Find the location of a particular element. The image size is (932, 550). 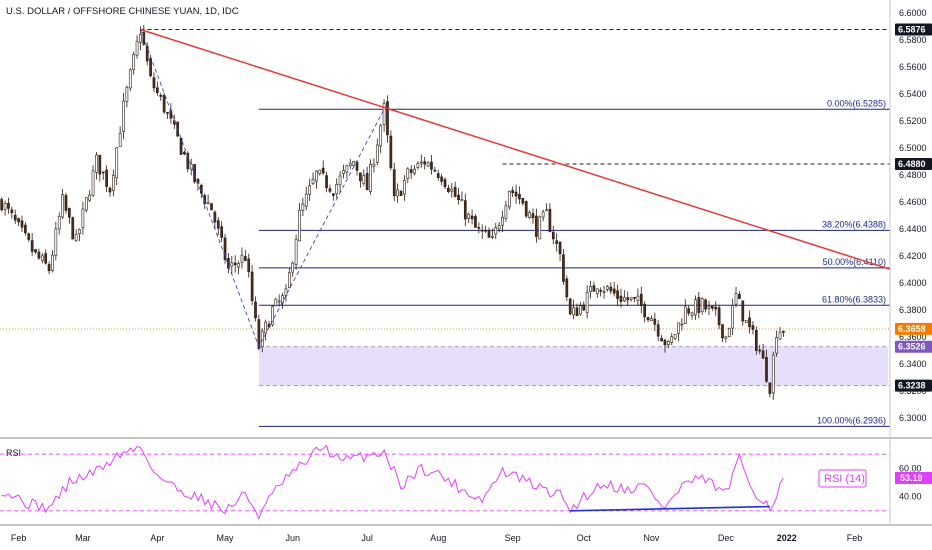

x-tick-label: Apr is located at coordinates (157, 538).